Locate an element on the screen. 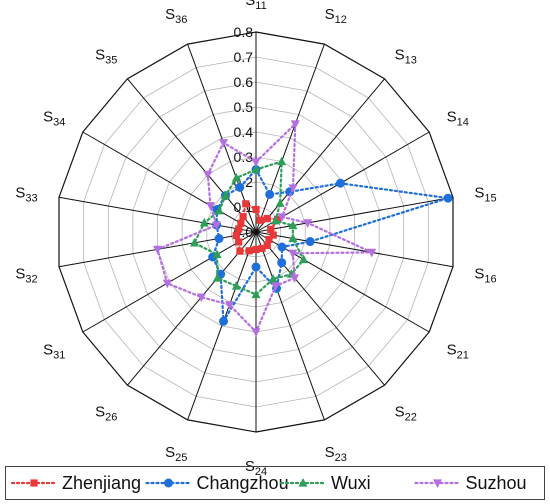 This screenshot has height=504, width=550. series-wuxi is located at coordinates (249, 227).